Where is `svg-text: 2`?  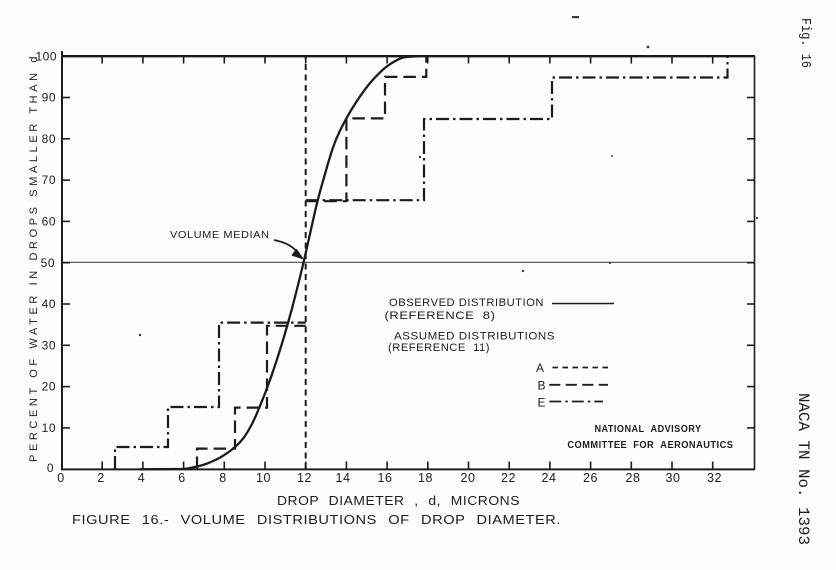 svg-text: 2 is located at coordinates (100, 478).